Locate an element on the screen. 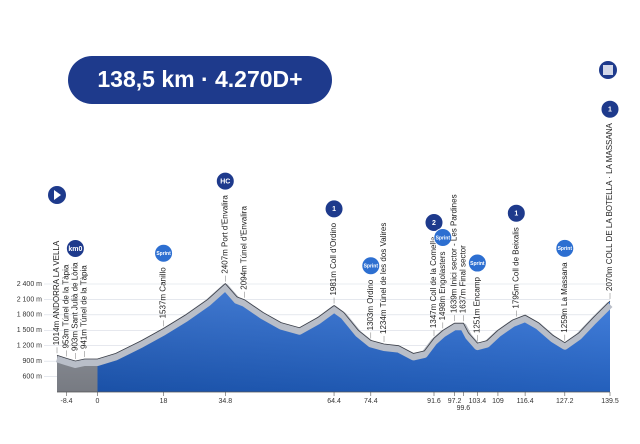 This screenshot has height=444, width=640. waypoint-label: 903m Sant Julià de Lòria is located at coordinates (74, 306).